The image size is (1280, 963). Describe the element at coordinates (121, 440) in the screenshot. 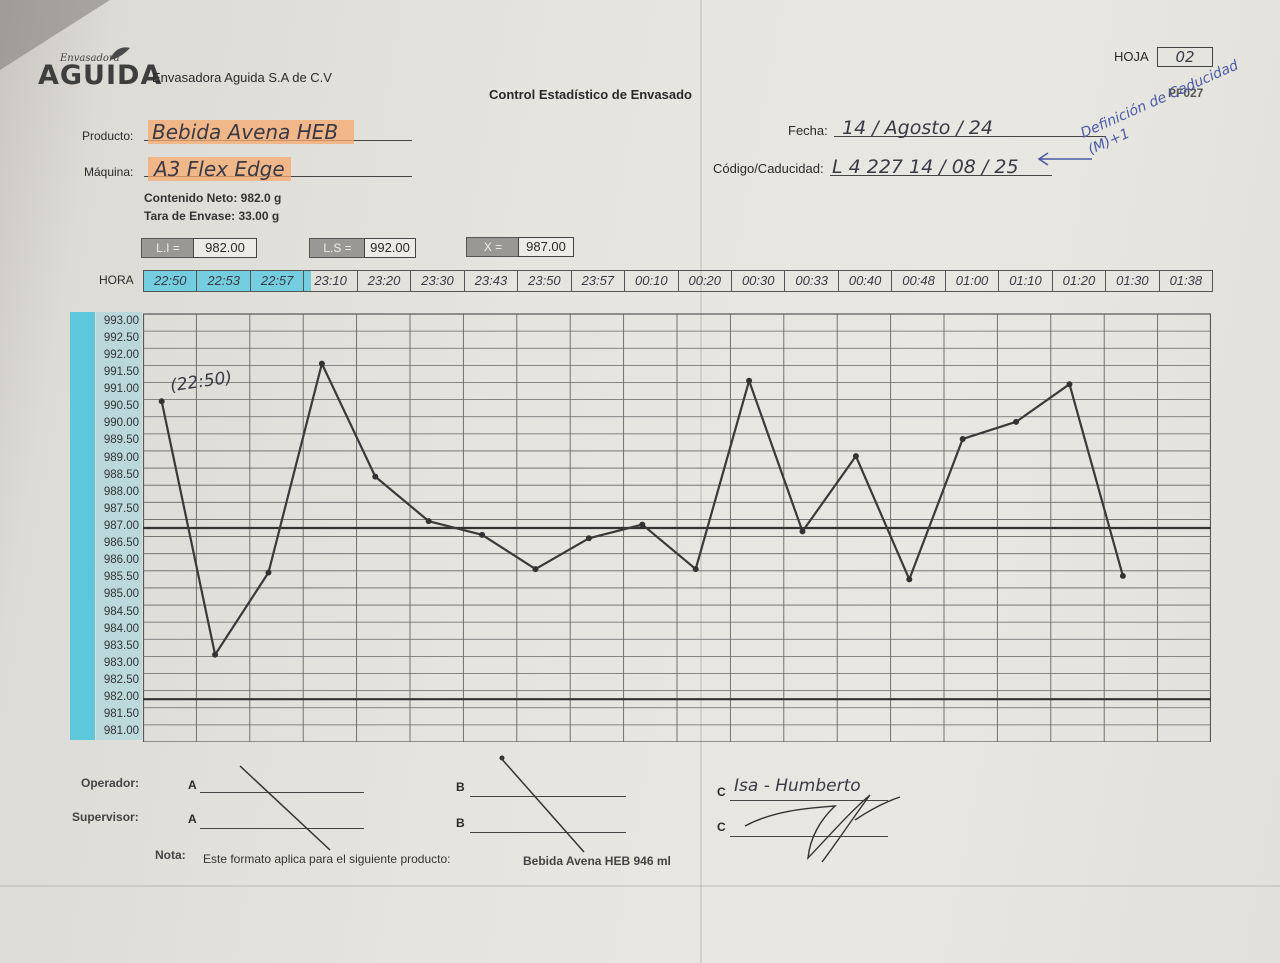

I see `y-tick-label: 989.50` at that location.